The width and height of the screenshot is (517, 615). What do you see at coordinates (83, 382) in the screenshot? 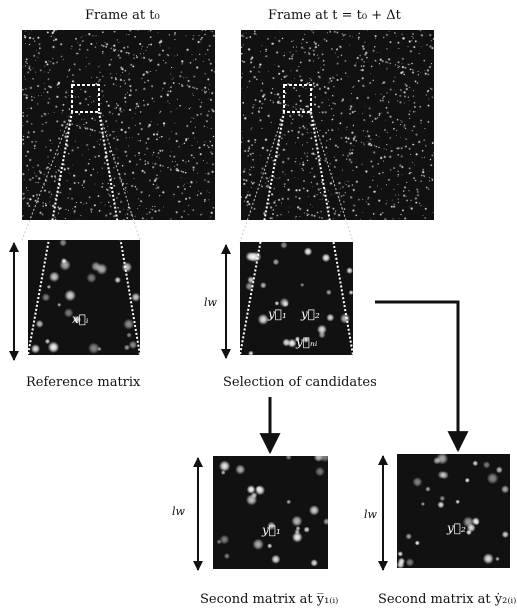
I see `caption-reference-matrix: Reference matrix` at bounding box center [83, 382].